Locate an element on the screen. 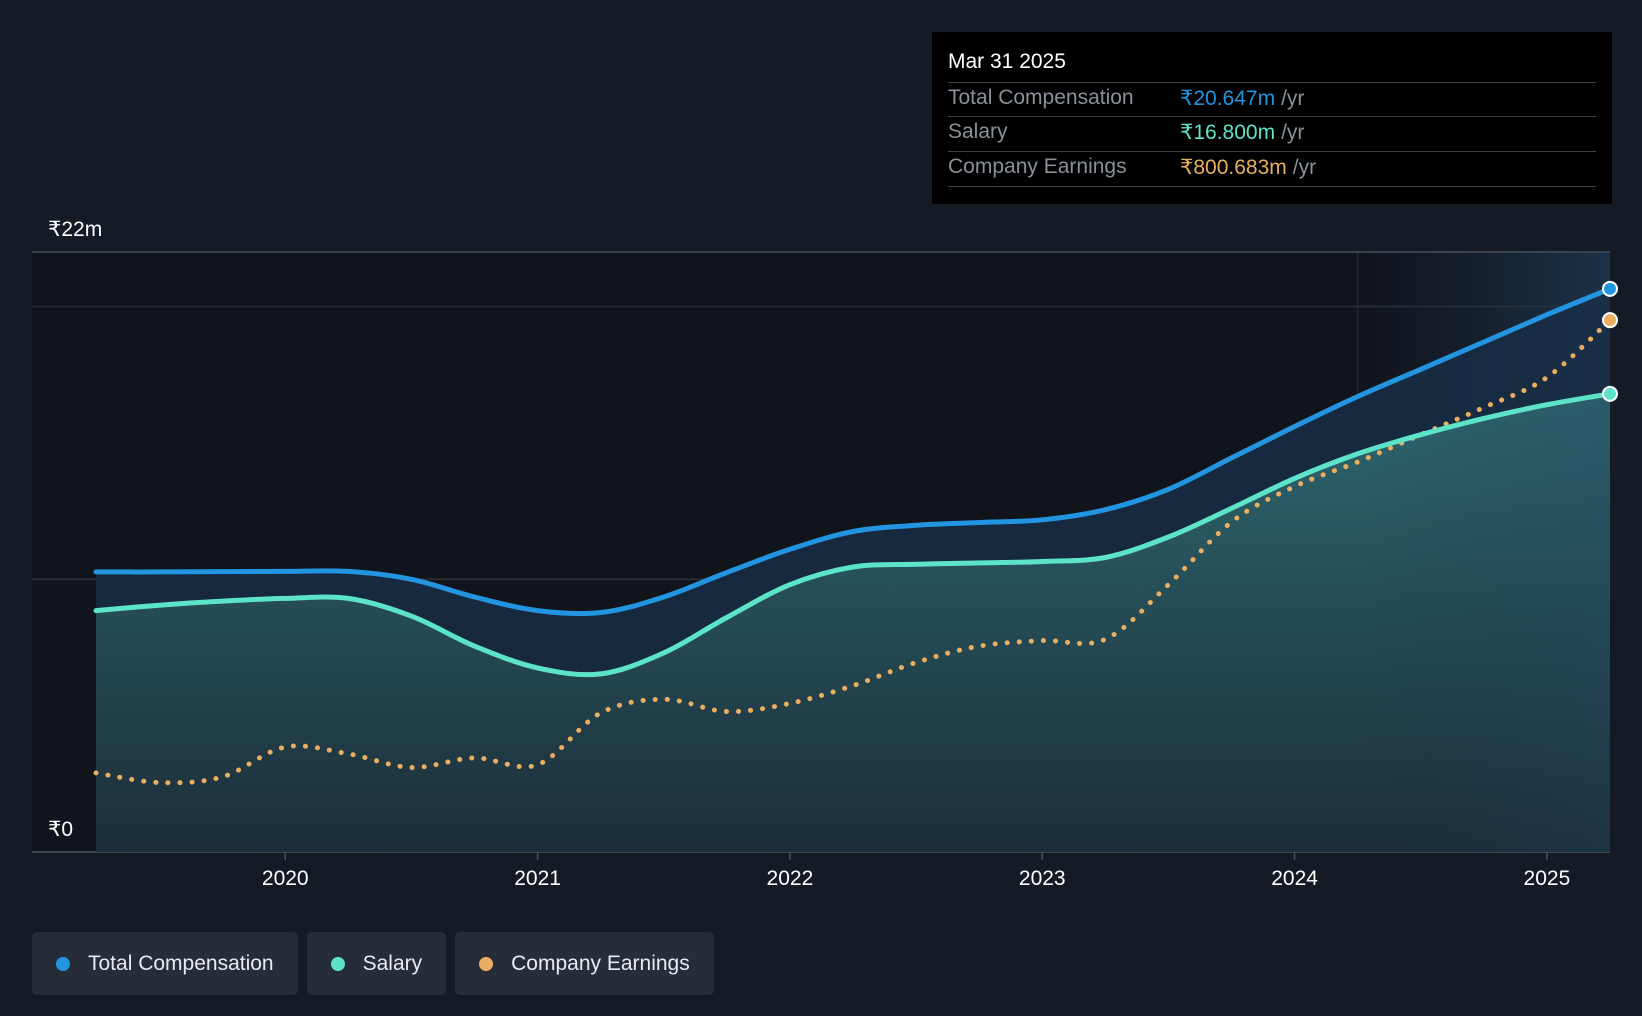 The image size is (1642, 1016). tooltip-value-wrap: ₹16.800m/yr is located at coordinates (1242, 132).